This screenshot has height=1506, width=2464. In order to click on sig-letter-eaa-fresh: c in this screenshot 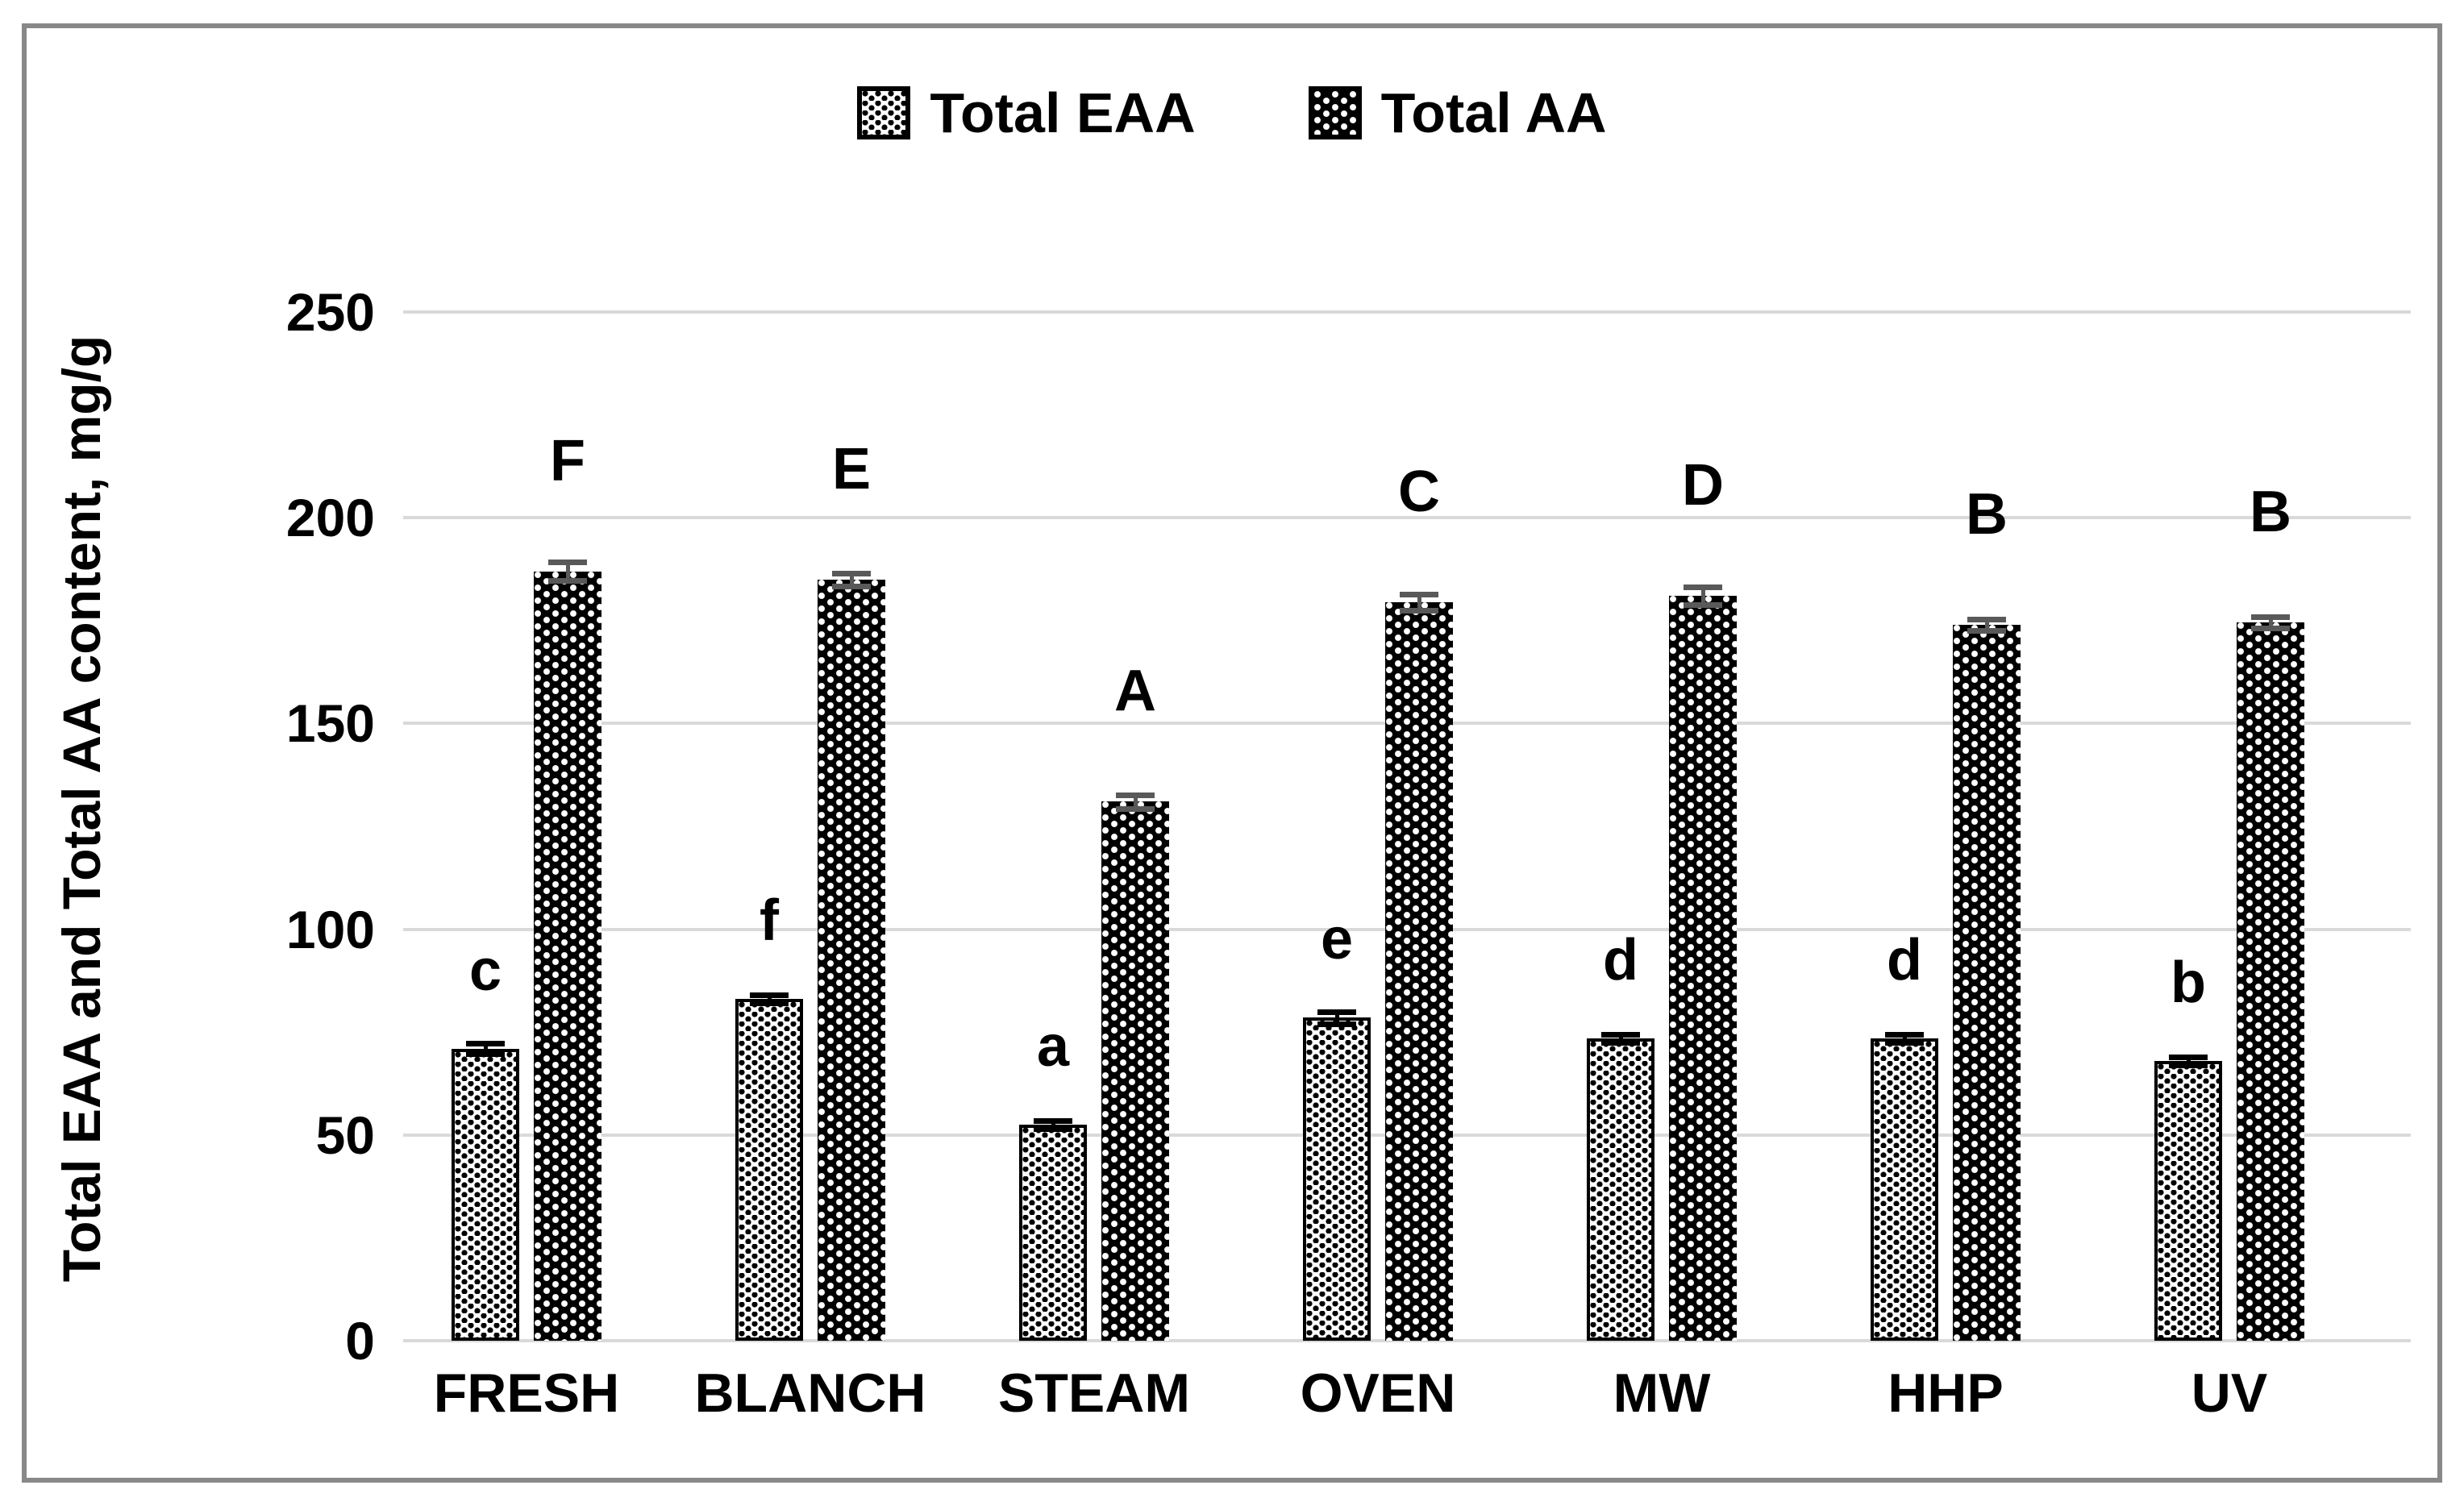, I will do `click(485, 970)`.